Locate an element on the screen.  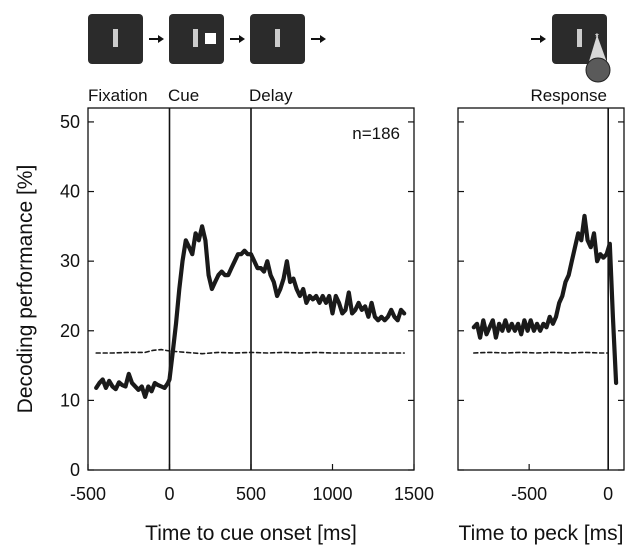
y-tick-label: 50 is located at coordinates (70, 122).